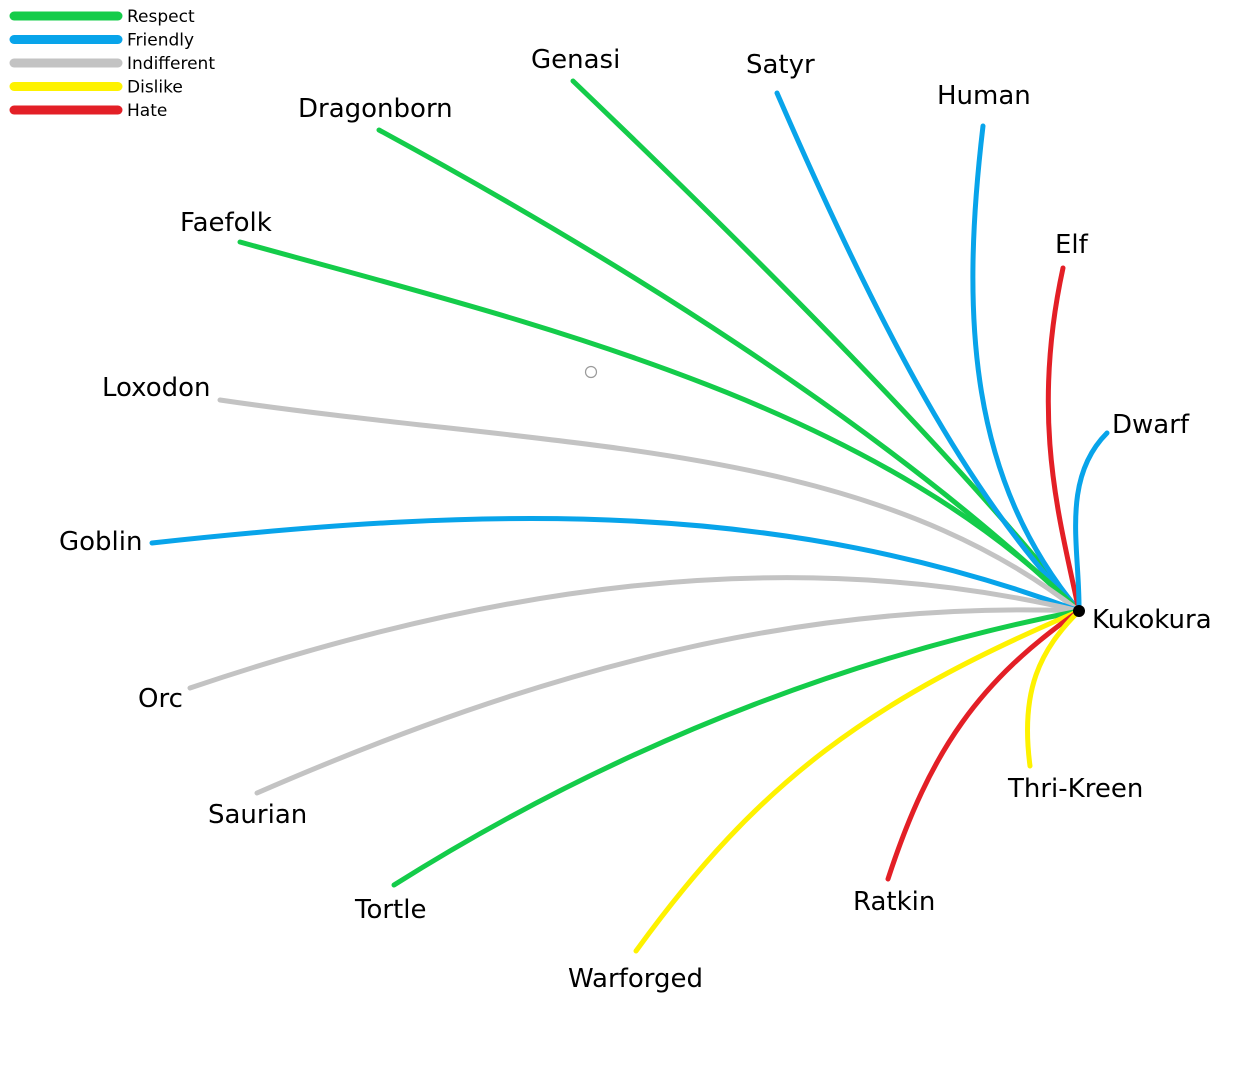  I want to click on race-label-ratkin: Ratkin, so click(894, 902).